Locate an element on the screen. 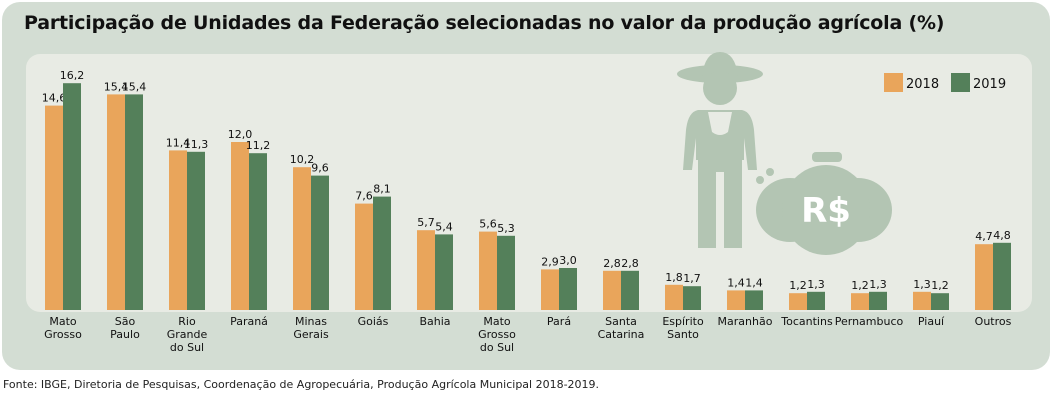 This screenshot has width=1054, height=405. data-label: 5,3 is located at coordinates (506, 228).